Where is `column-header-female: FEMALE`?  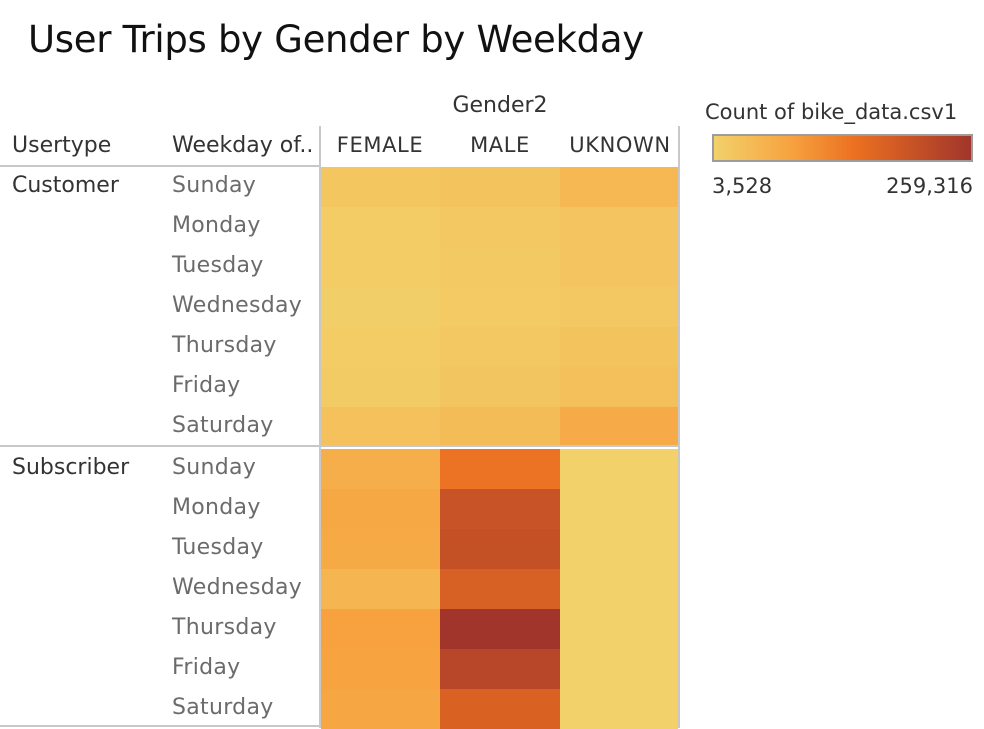 column-header-female: FEMALE is located at coordinates (380, 145).